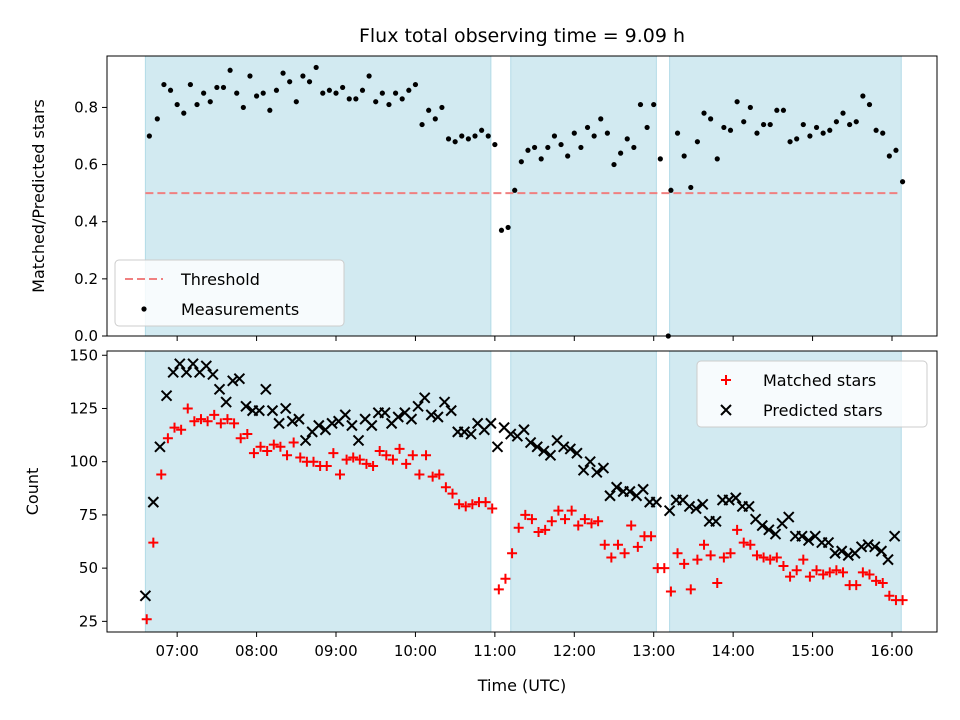  I want to click on ratio-y-tick-label: 0.6, so click(86, 165).